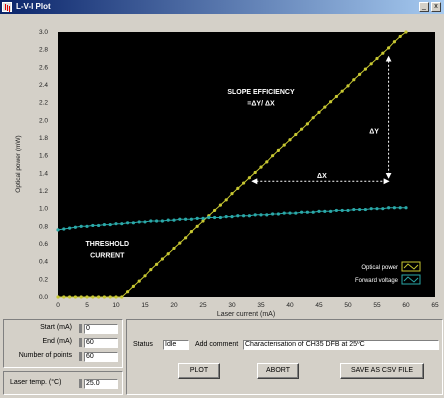 This screenshot has width=444, height=398. Describe the element at coordinates (435, 305) in the screenshot. I see `x-tick-label: 65` at that location.